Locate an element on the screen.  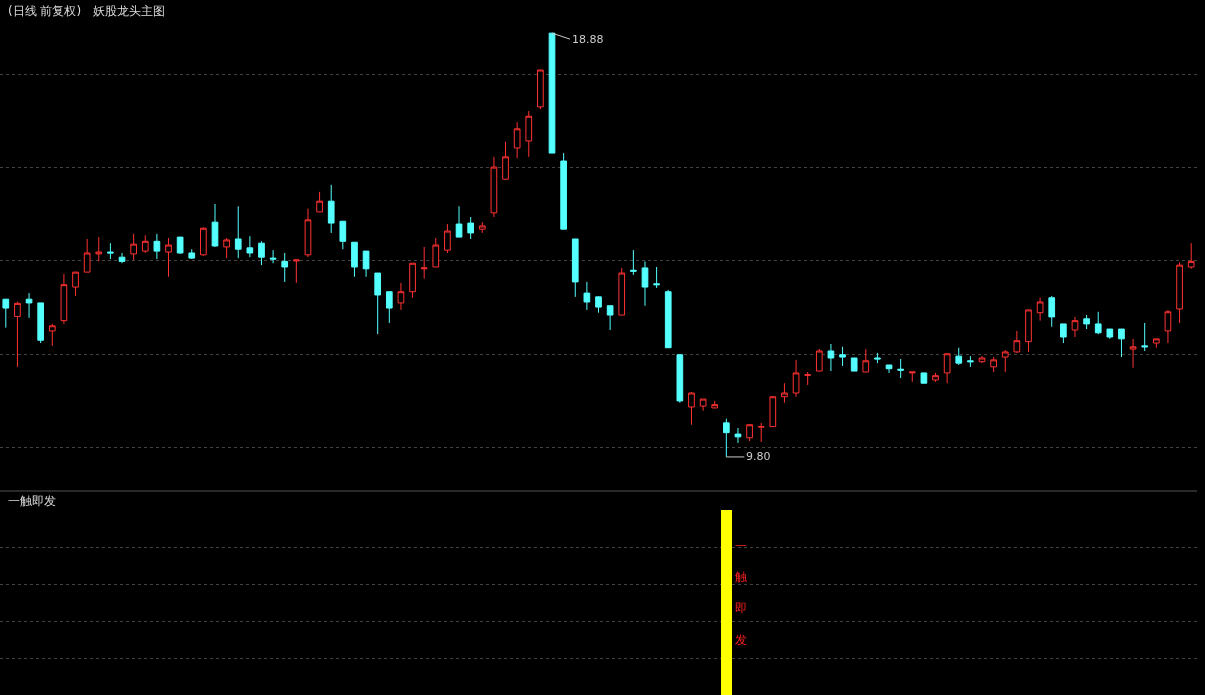
annotation: 9.80 is located at coordinates (758, 456).